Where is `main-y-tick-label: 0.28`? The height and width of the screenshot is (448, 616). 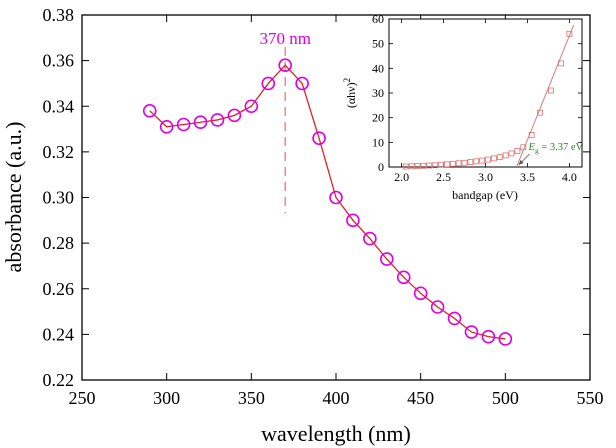 main-y-tick-label: 0.28 is located at coordinates (59, 243).